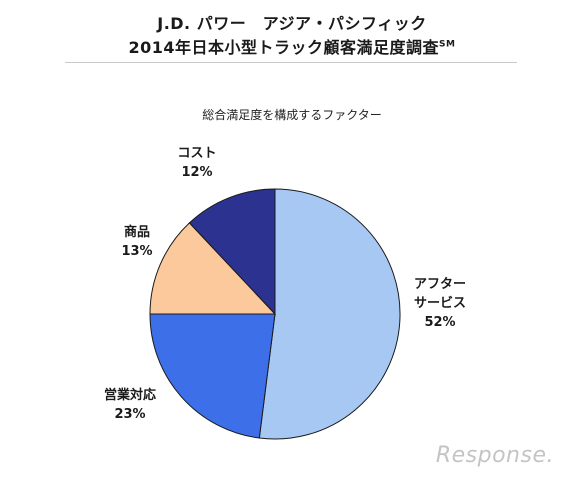 This screenshot has width=584, height=478. Describe the element at coordinates (292, 115) in the screenshot. I see `chart-title: 総合満足度を構成するファクター` at that location.